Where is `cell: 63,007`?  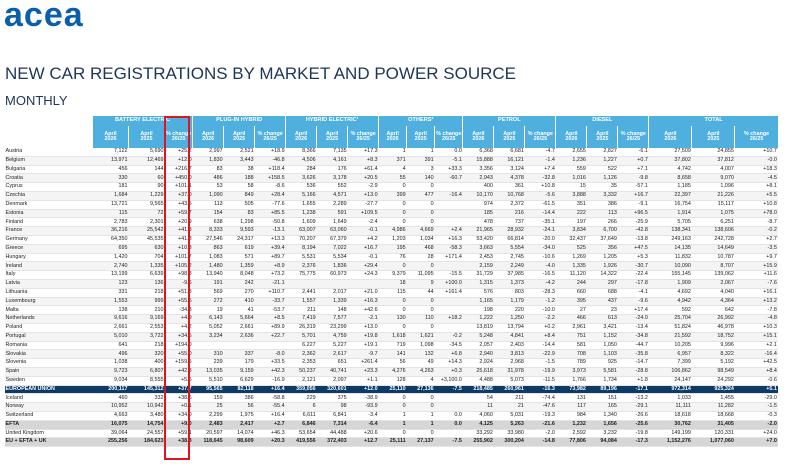
cell: 63,007 is located at coordinates (301, 231).